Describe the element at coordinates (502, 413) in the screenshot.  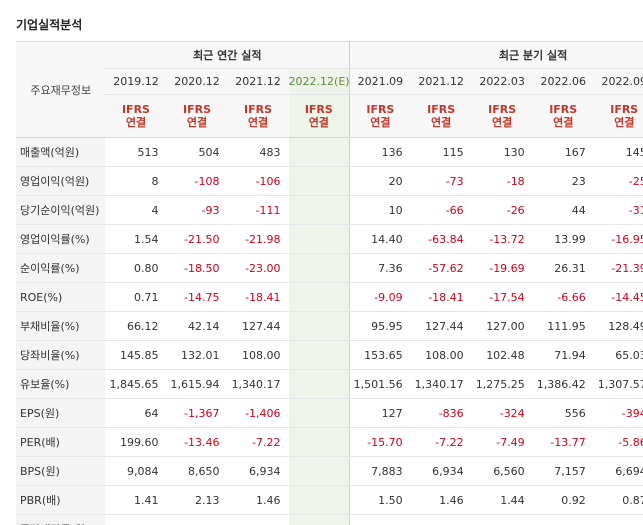
I see `value-cell: -324` at that location.